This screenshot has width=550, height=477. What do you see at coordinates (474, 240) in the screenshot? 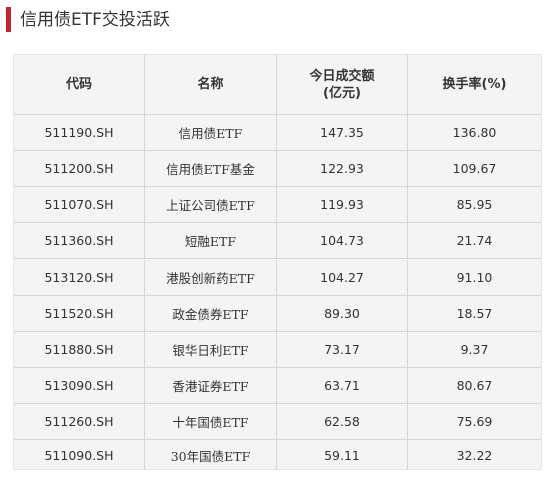
I see `cell-turnover-rate: 21.74` at bounding box center [474, 240].